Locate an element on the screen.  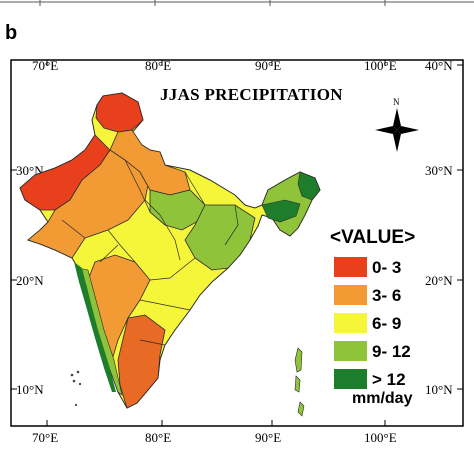
lat-tick-right-40n: 40°N is located at coordinates (439, 65).